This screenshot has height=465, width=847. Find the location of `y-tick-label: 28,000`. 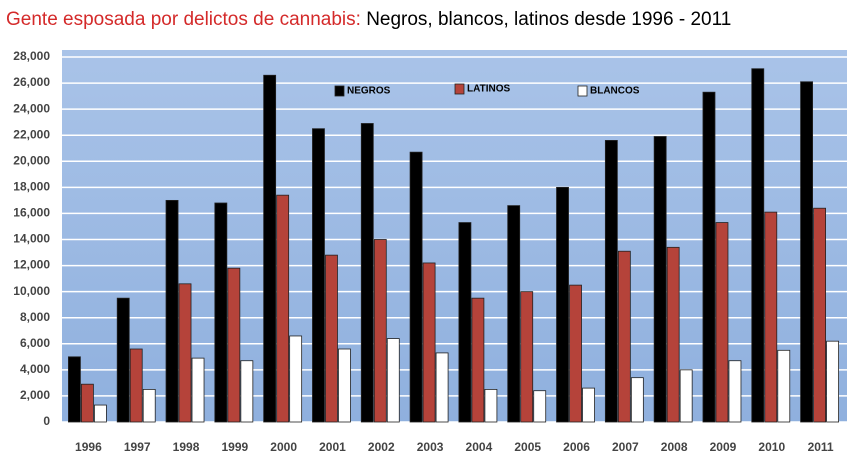

y-tick-label: 28,000 is located at coordinates (31, 56).